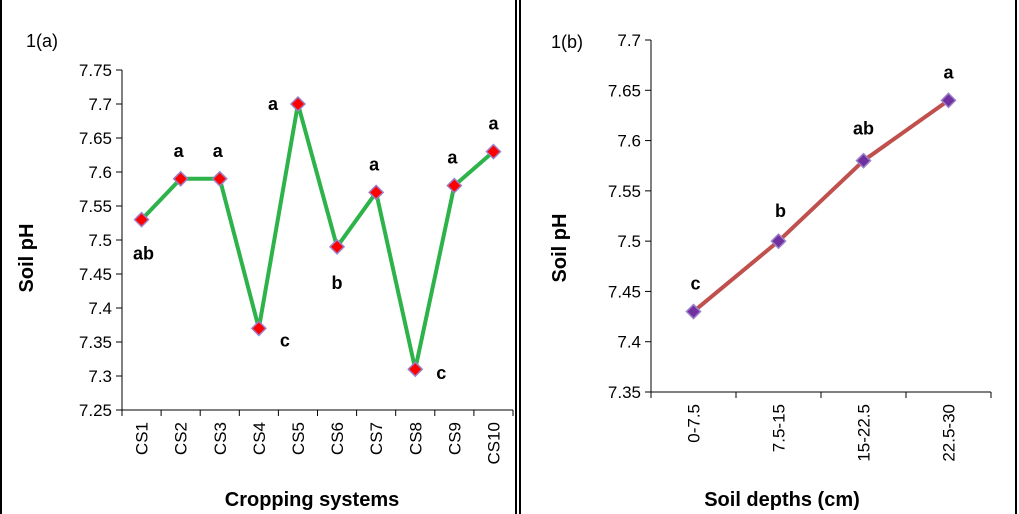 This screenshot has width=1019, height=514. I want to click on y-tick-label-a: 7.7, so click(100, 104).